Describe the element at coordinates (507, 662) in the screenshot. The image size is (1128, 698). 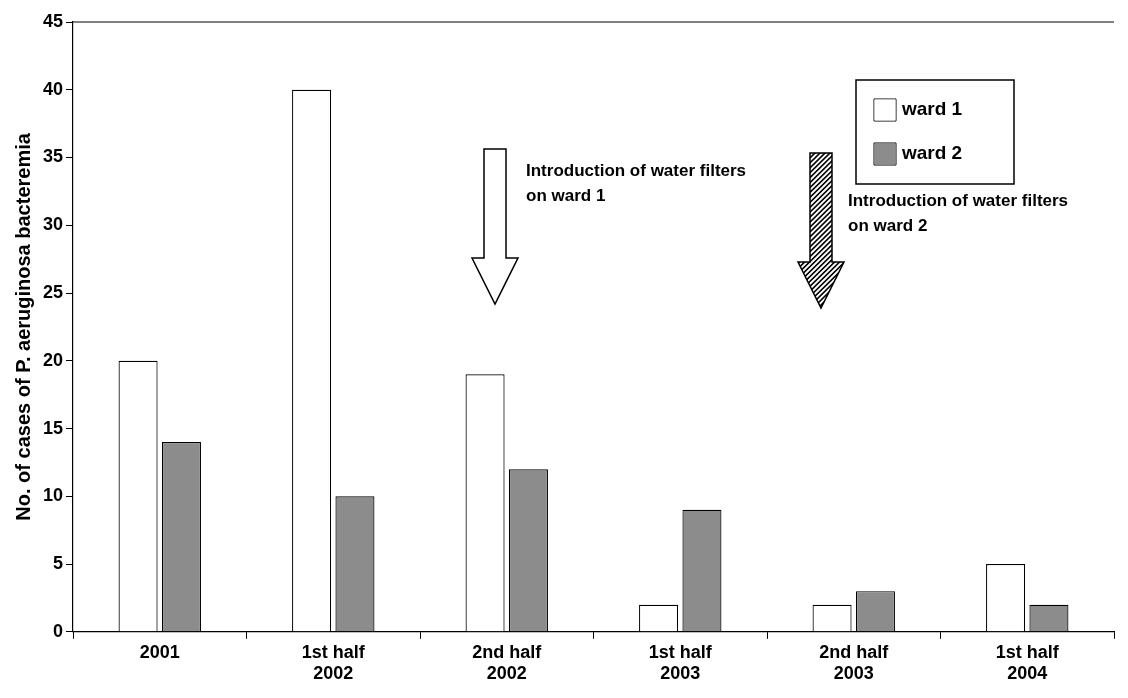
I see `x-tick-label: 2nd half 2002` at that location.